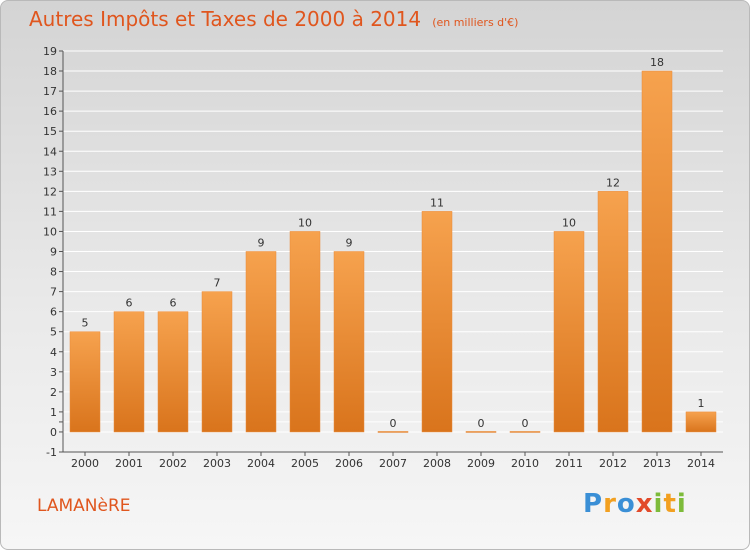  Describe the element at coordinates (53, 392) in the screenshot. I see `y-tick-label: 2` at that location.